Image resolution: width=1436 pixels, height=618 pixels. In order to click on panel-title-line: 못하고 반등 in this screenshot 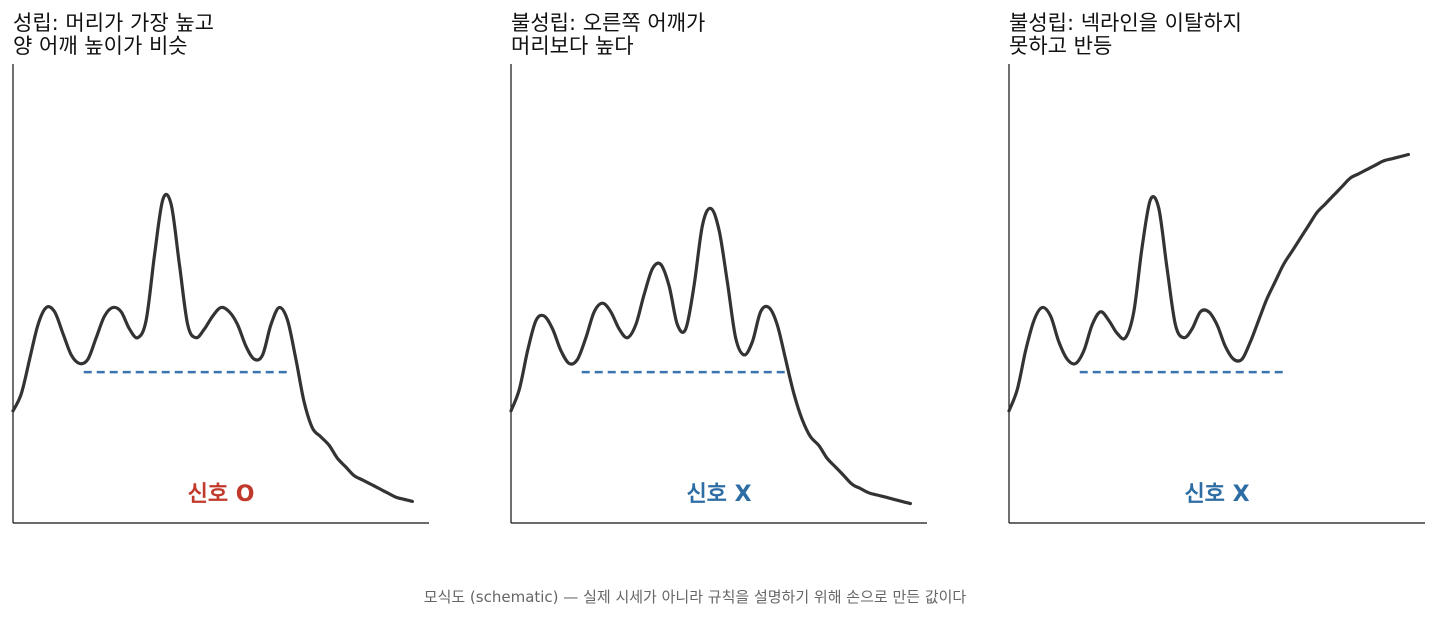, I will do `click(1060, 46)`.